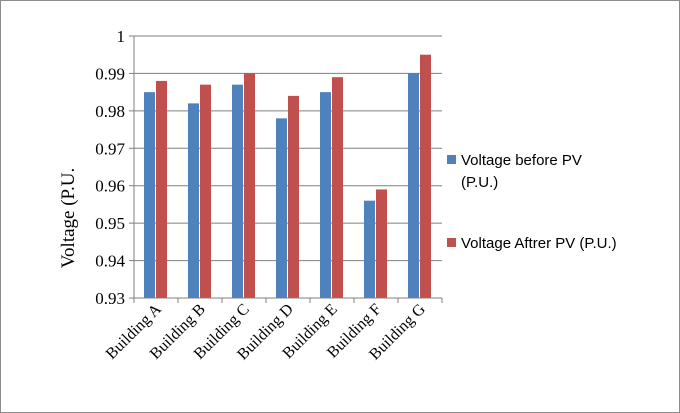 The height and width of the screenshot is (413, 680). Describe the element at coordinates (110, 167) in the screenshot. I see `y-tick-labels: 0.93 0.94 0.95 0.96 0.97 0.98 0.99 1` at that location.